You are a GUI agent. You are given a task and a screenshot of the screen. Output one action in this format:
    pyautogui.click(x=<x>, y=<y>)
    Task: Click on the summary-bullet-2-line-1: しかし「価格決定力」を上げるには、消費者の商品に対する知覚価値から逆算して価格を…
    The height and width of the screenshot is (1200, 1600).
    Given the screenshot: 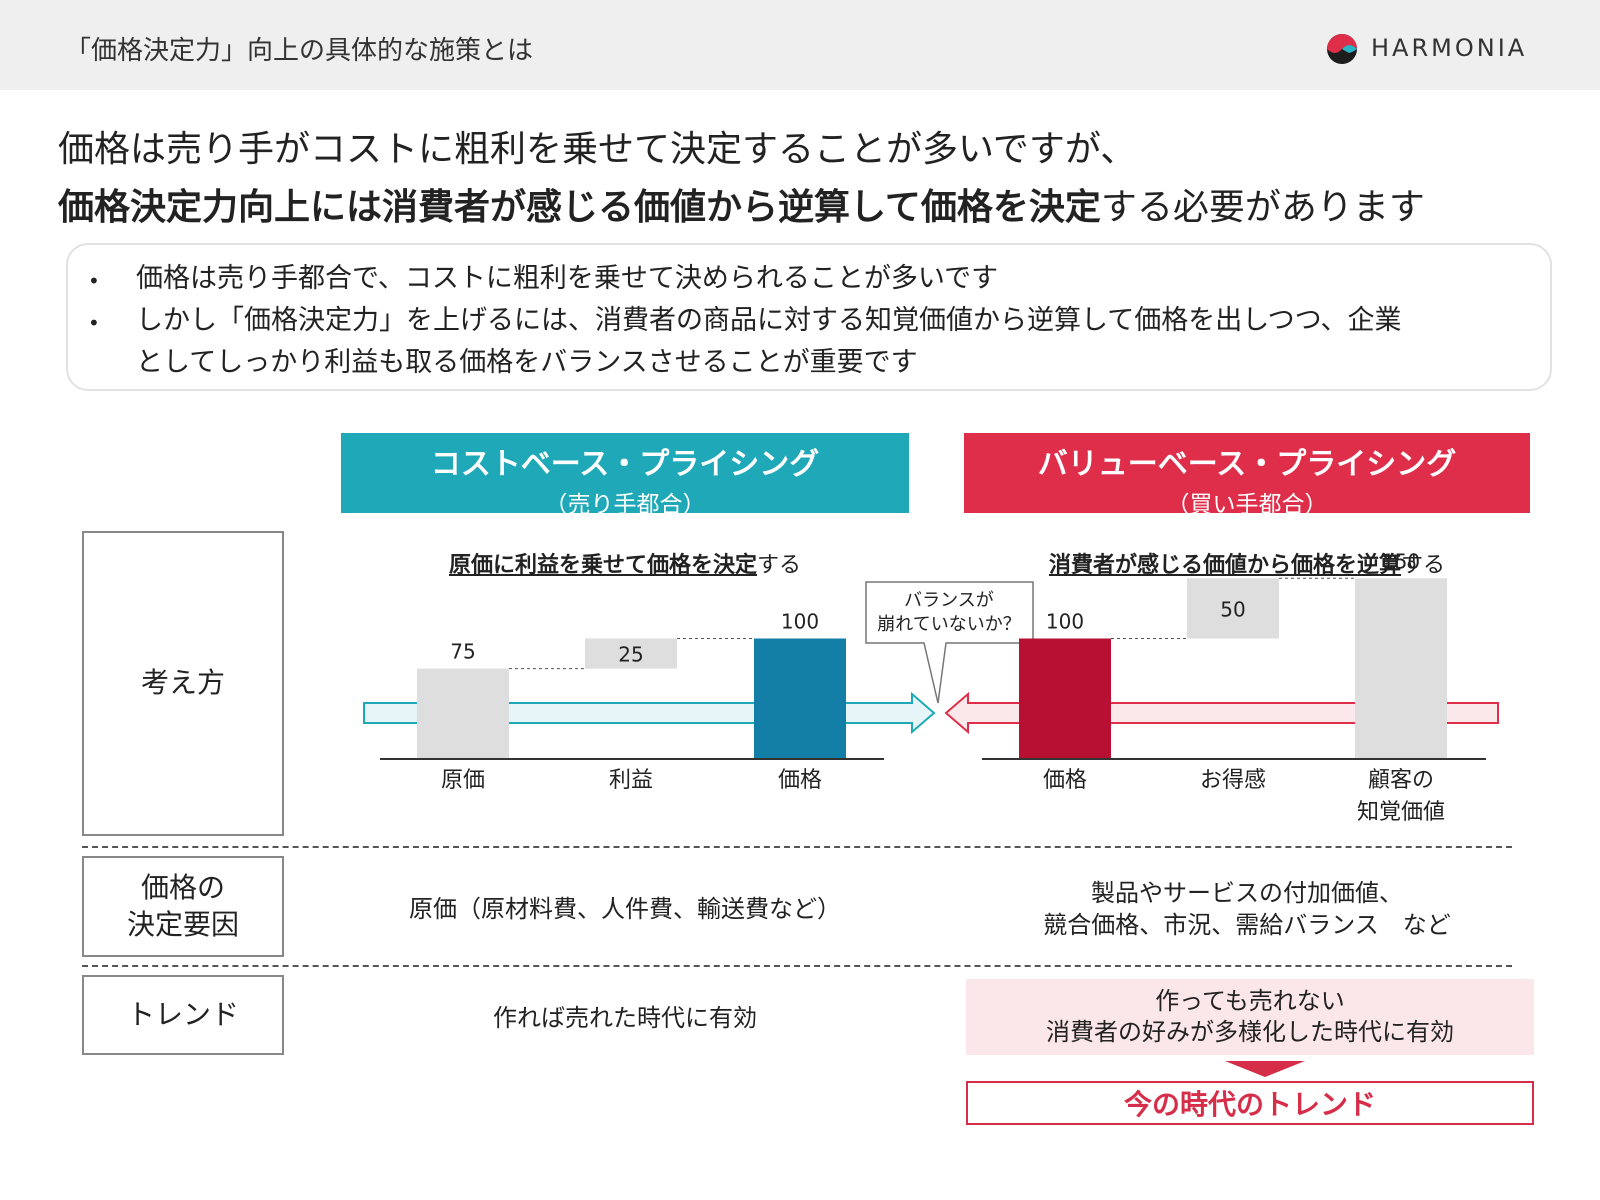 What is the action you would take?
    pyautogui.click(x=769, y=320)
    